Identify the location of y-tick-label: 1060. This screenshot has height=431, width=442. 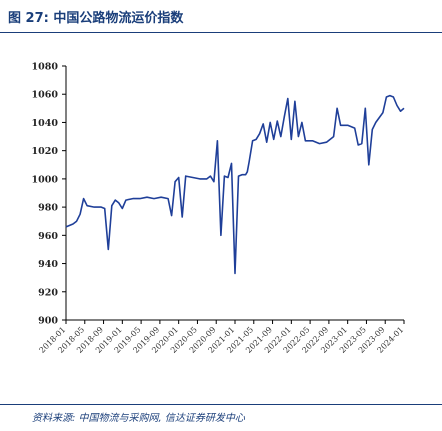
(45, 95).